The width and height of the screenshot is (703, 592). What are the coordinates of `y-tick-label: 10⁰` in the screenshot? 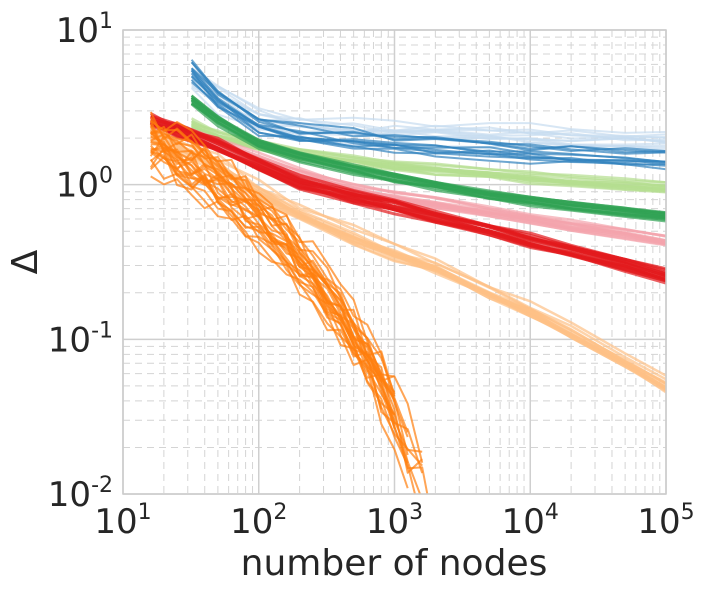 It's located at (84, 185).